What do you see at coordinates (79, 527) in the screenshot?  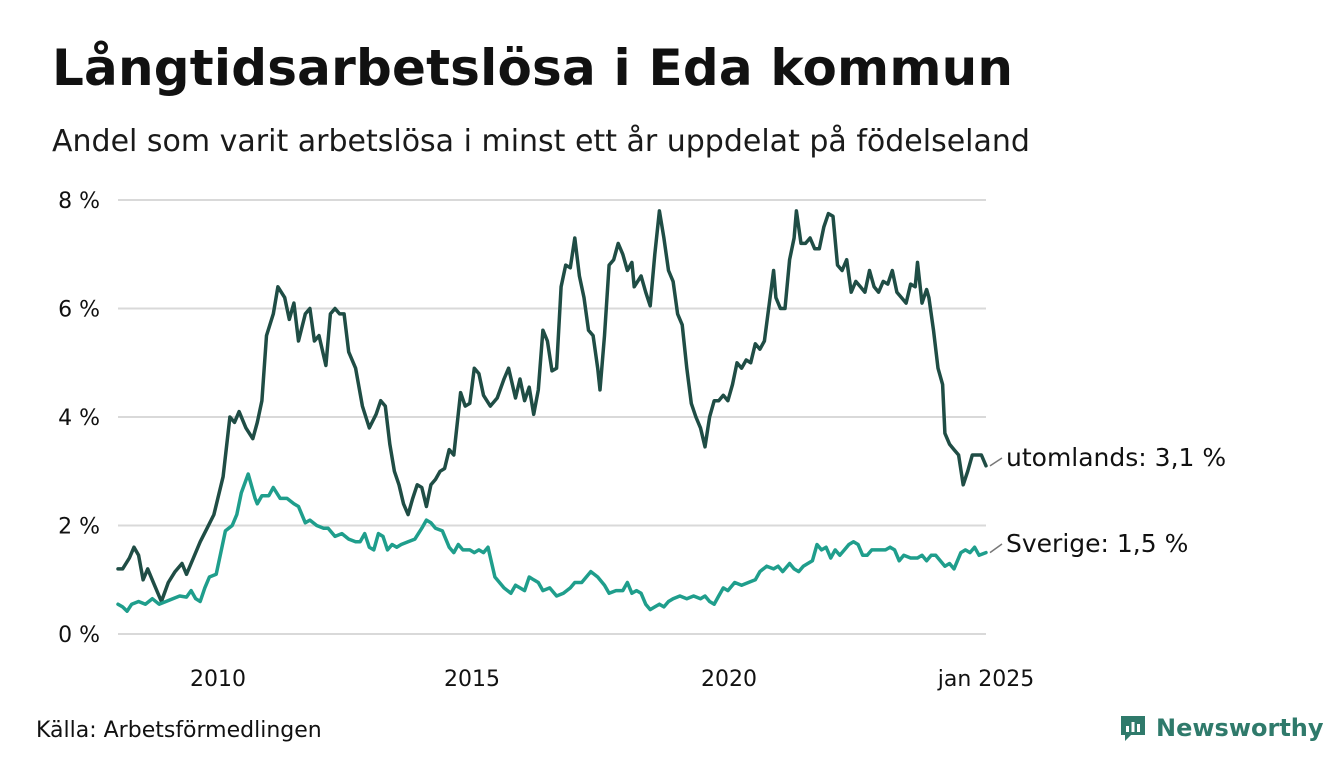 I see `y-tick-label: 2 %` at bounding box center [79, 527].